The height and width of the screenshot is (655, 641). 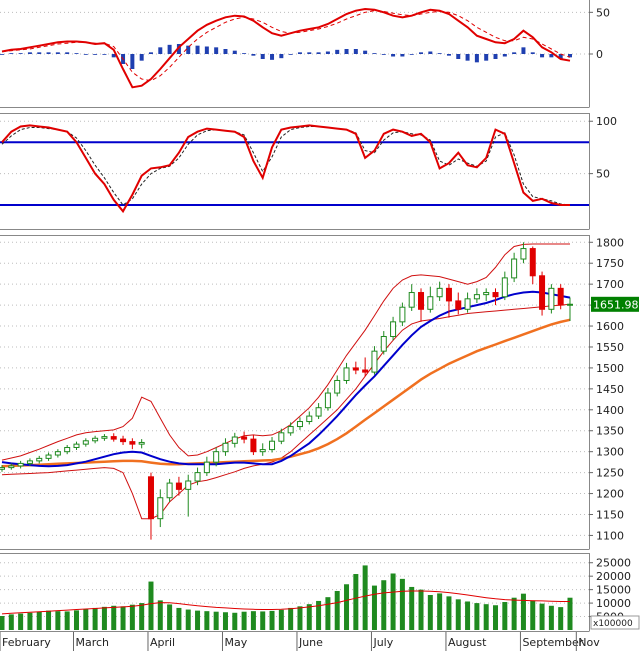 I want to click on stochastic-tick-label: 100, so click(x=606, y=121).